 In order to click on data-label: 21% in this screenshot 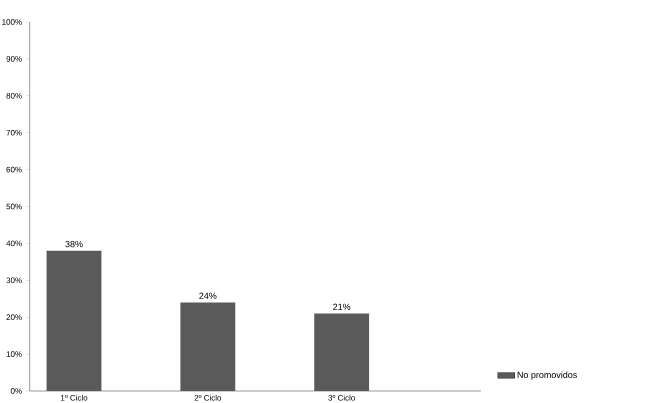, I will do `click(341, 307)`.